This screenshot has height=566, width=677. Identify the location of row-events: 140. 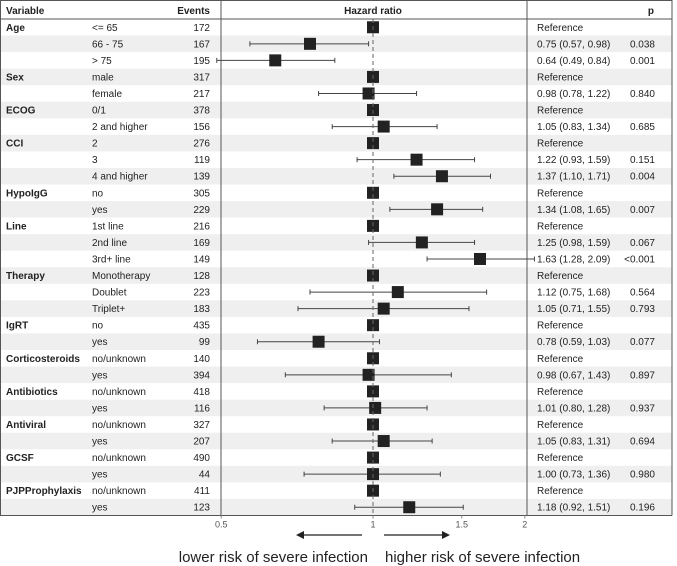
(201, 359).